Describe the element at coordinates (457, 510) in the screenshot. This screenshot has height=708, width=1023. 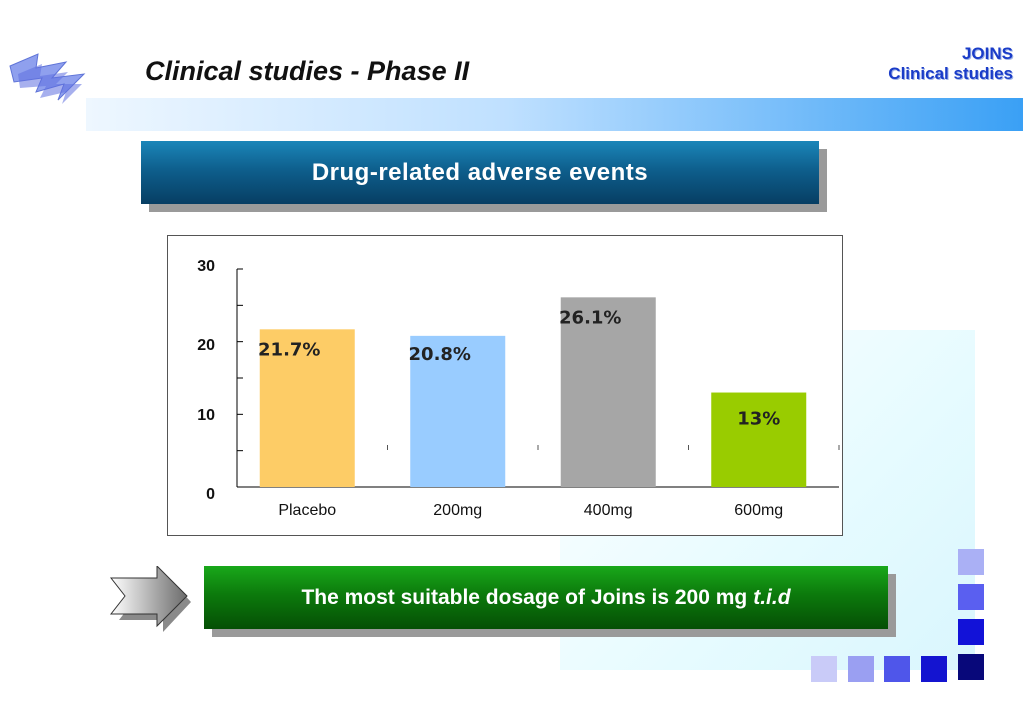
I see `x-tick-label: 200mg` at that location.